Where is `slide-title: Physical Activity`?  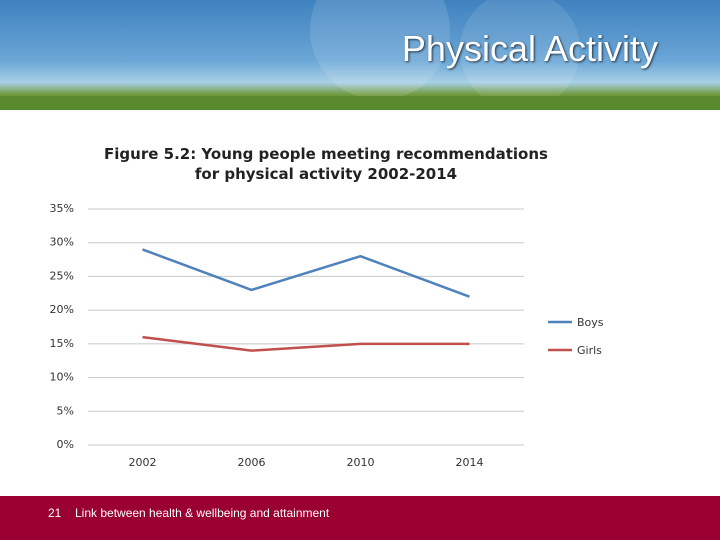 slide-title: Physical Activity is located at coordinates (529, 48).